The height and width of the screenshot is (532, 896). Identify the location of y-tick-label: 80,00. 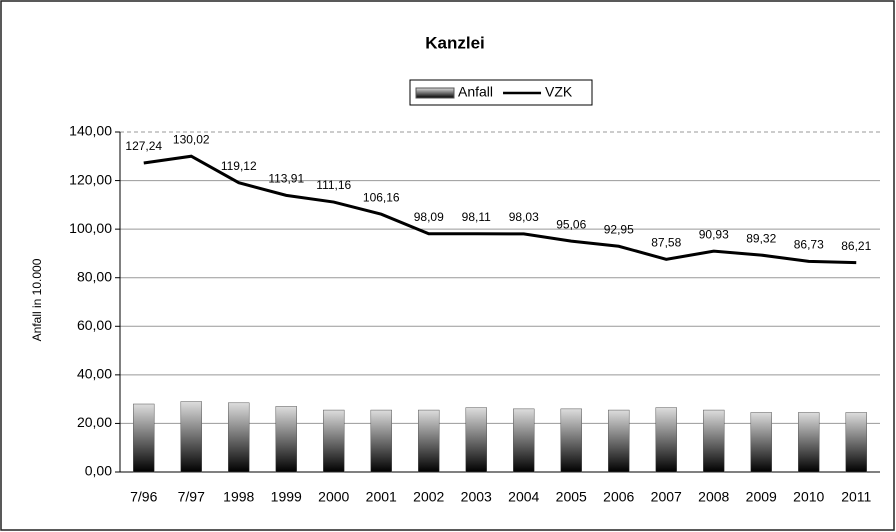
(94, 276).